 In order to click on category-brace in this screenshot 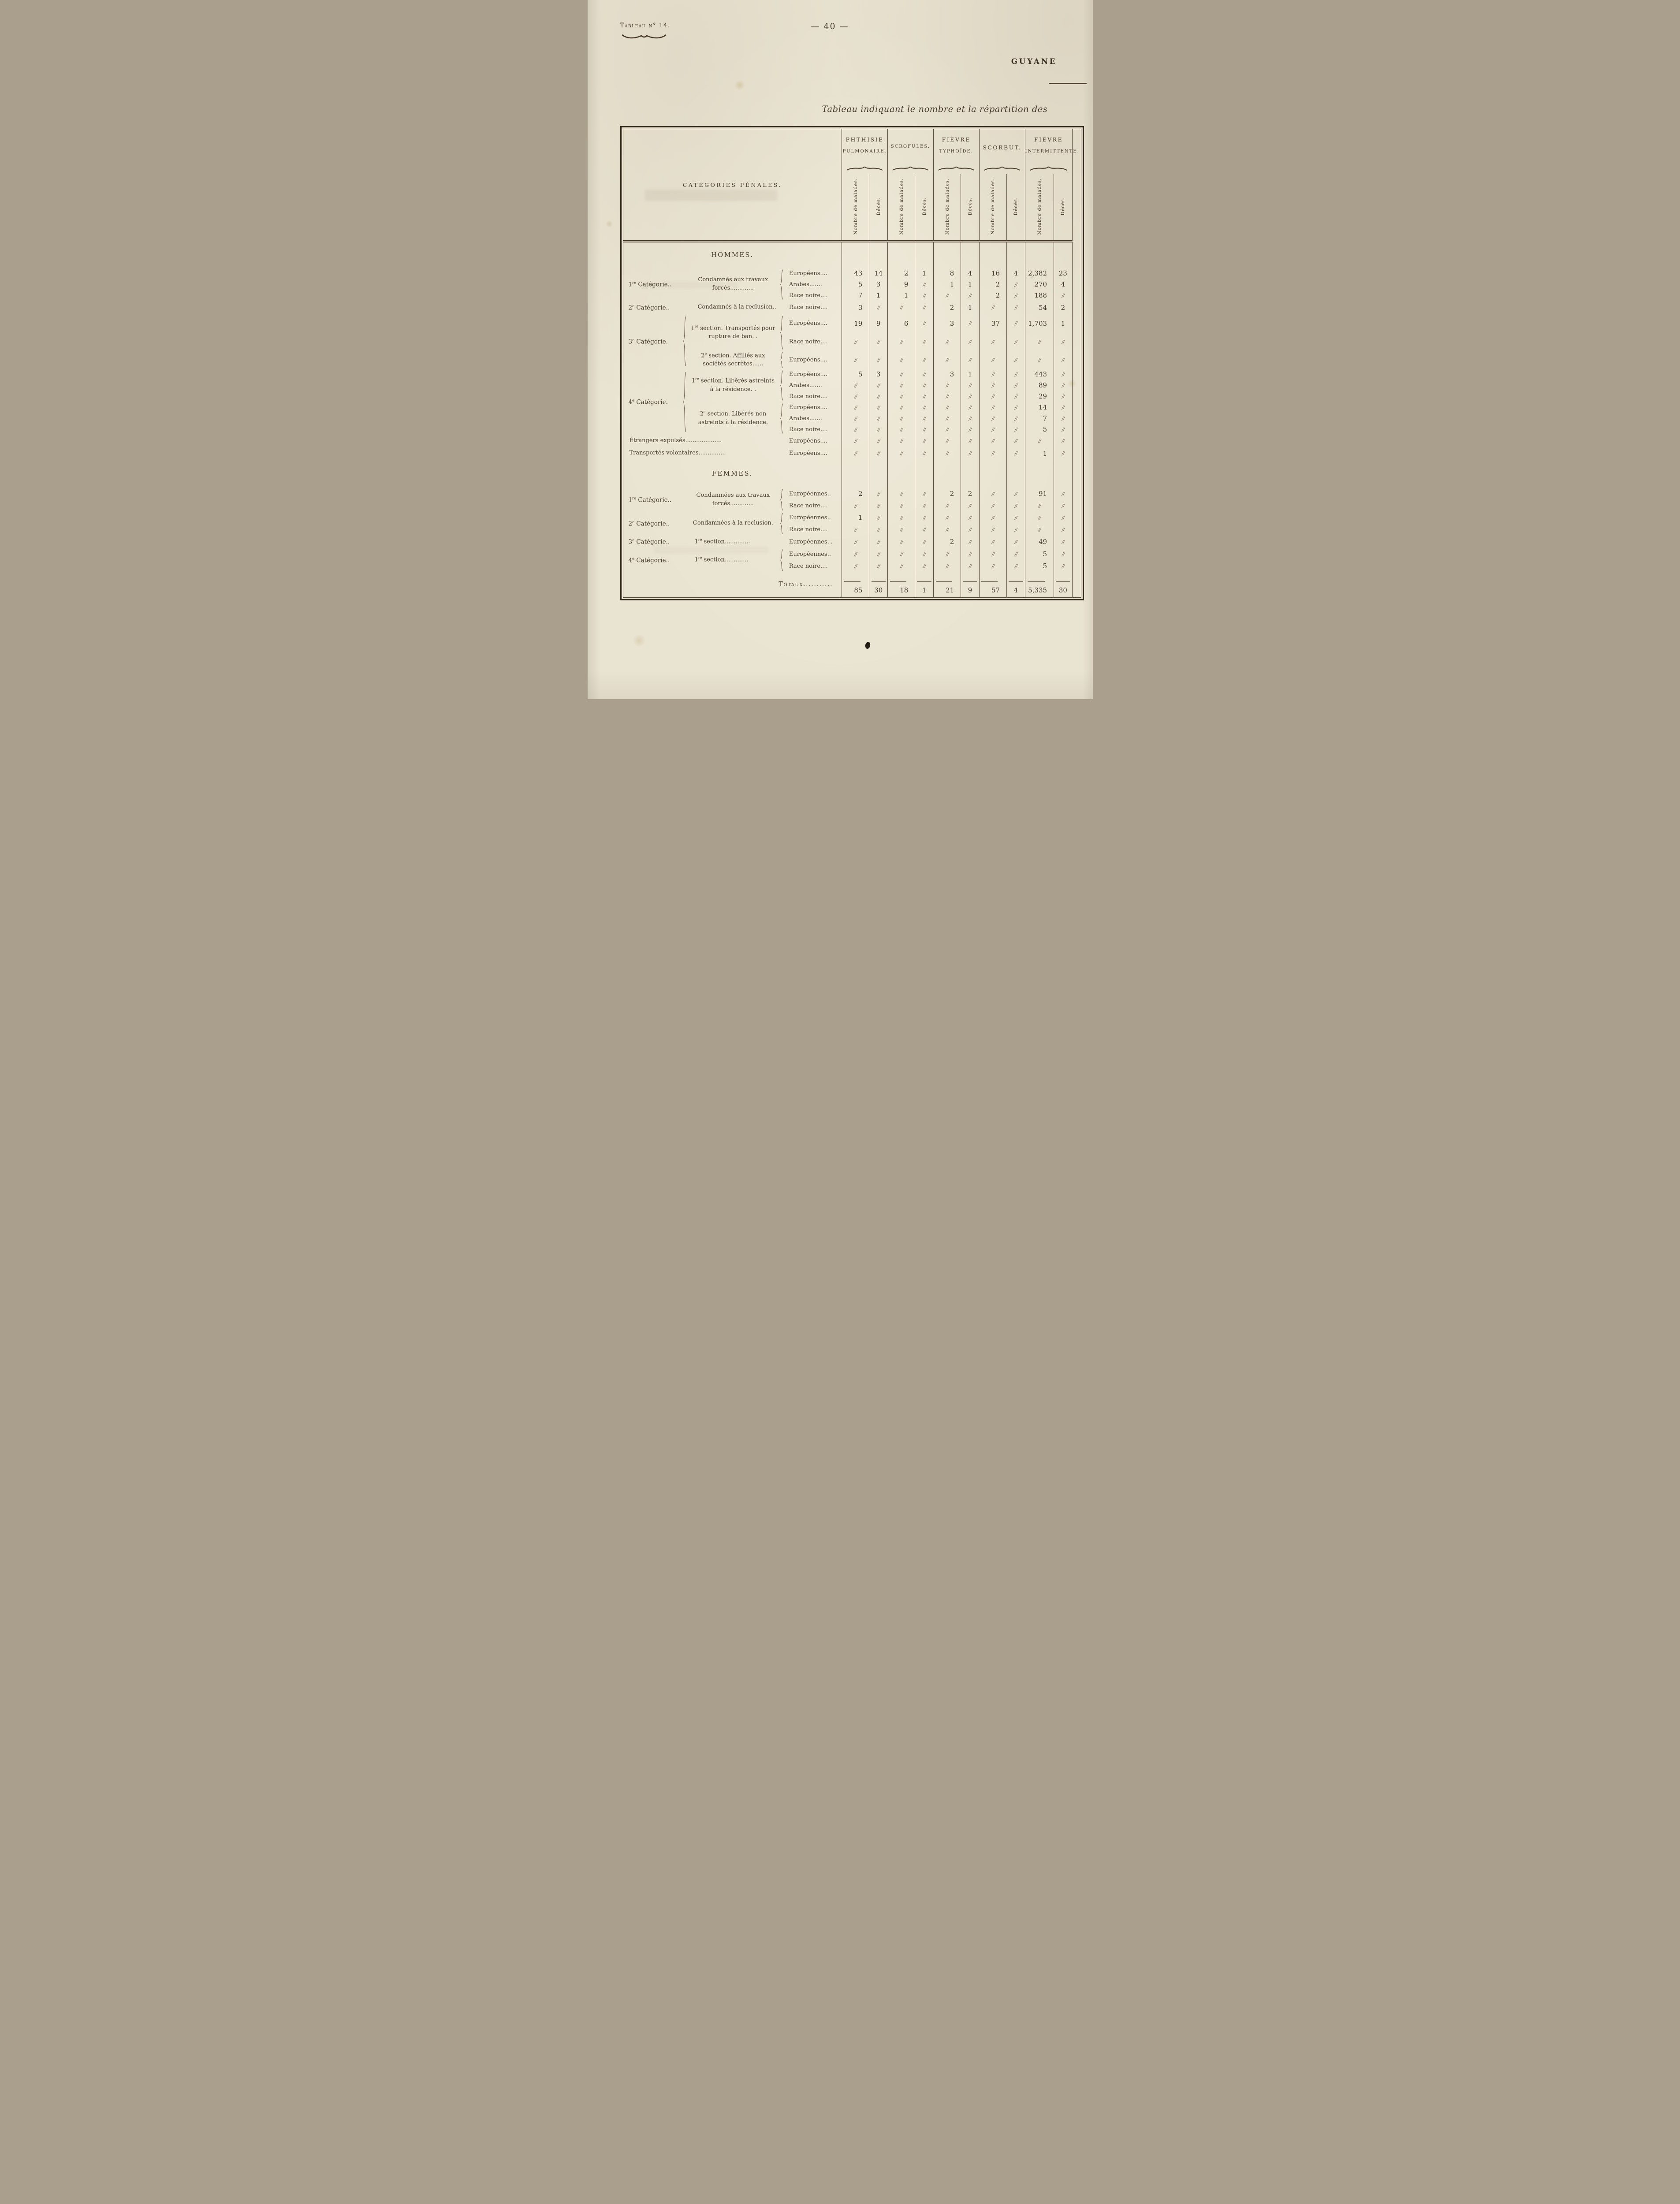, I will do `click(685, 402)`.